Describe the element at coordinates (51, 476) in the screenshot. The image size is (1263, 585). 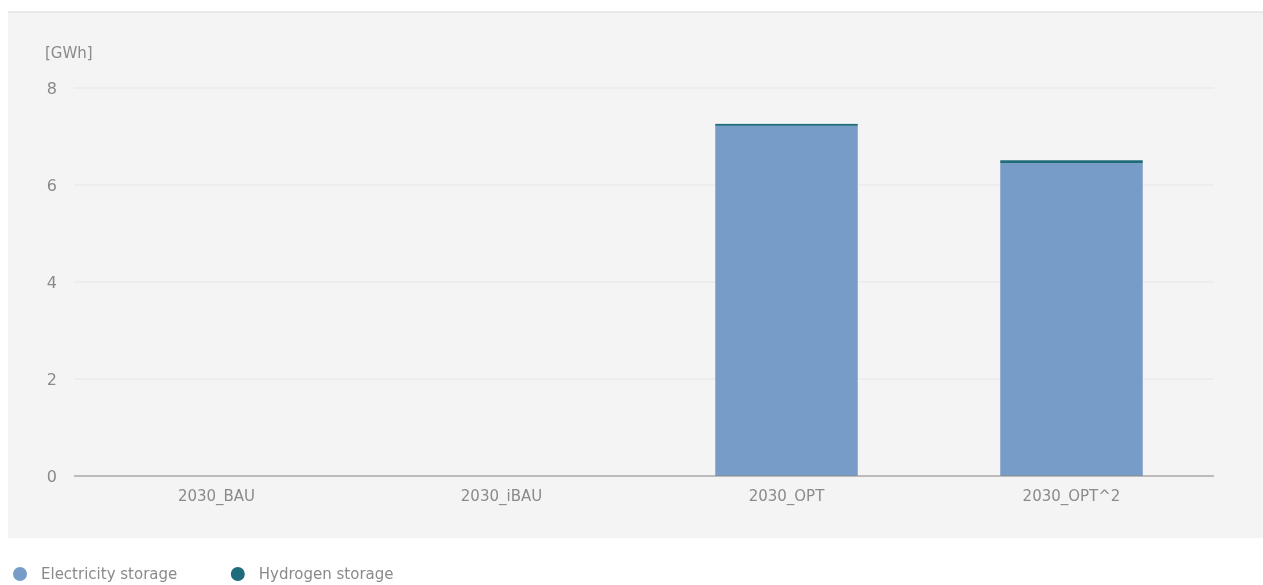
I see `y-tick-label: 0` at that location.